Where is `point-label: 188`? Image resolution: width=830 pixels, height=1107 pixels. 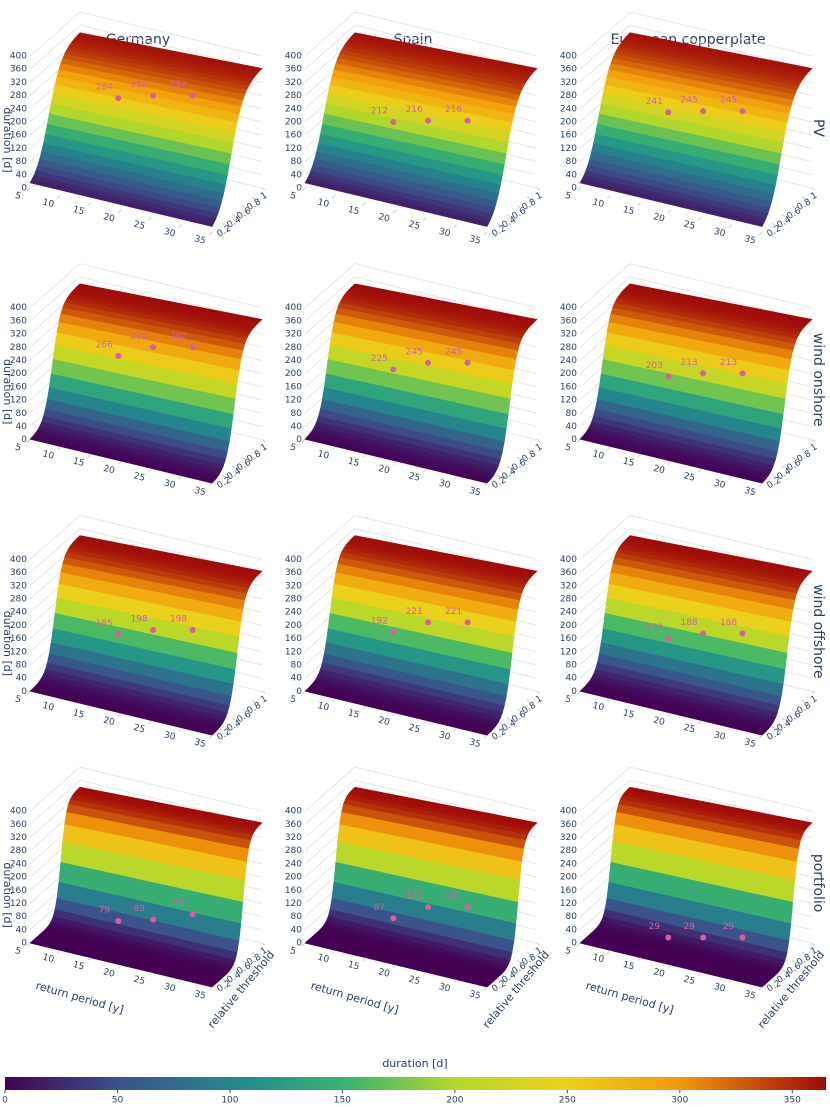 point-label: 188 is located at coordinates (728, 623).